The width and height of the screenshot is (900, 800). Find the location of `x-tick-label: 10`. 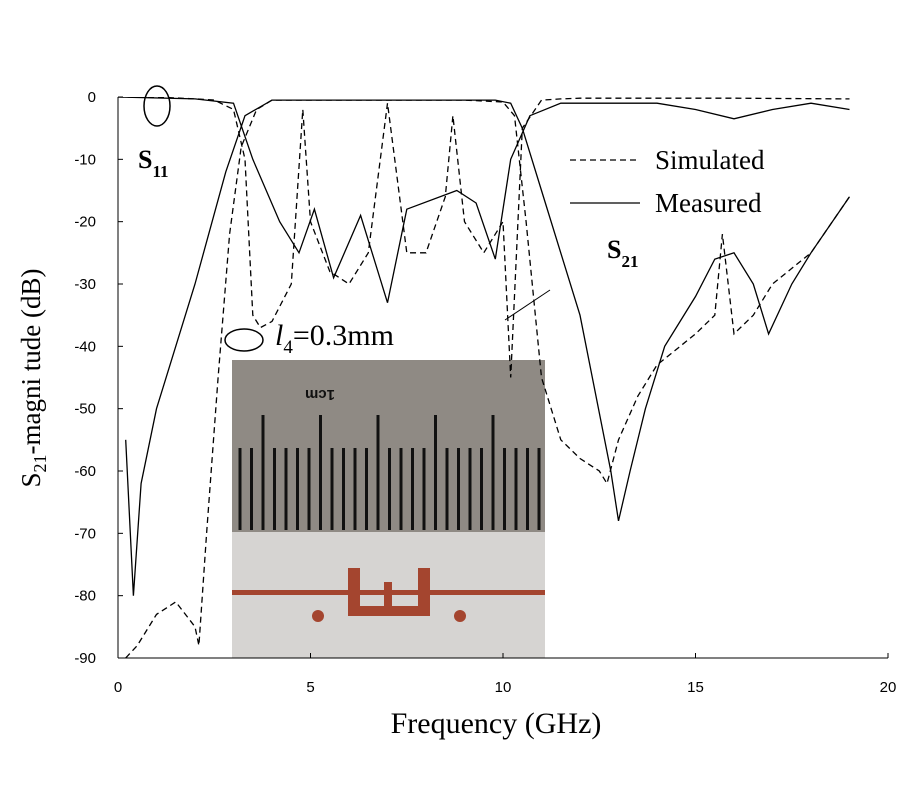

x-tick-label: 10 is located at coordinates (503, 687).